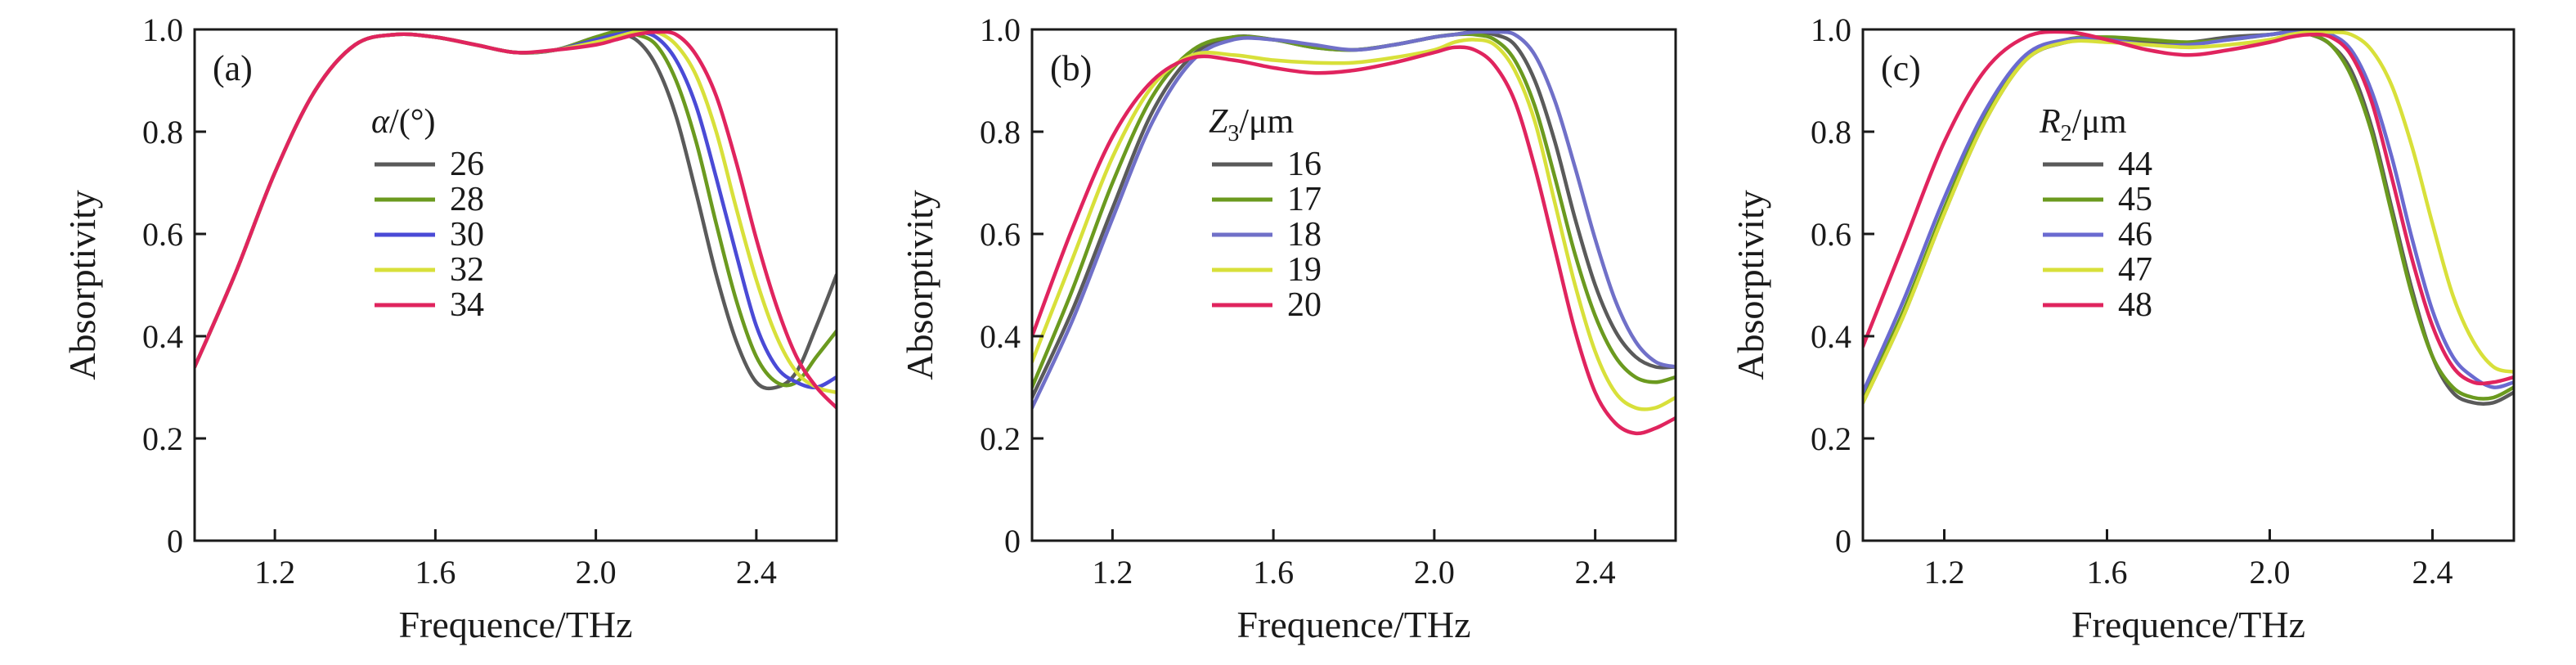 The height and width of the screenshot is (665, 2576). I want to click on legend-label: 34, so click(467, 305).